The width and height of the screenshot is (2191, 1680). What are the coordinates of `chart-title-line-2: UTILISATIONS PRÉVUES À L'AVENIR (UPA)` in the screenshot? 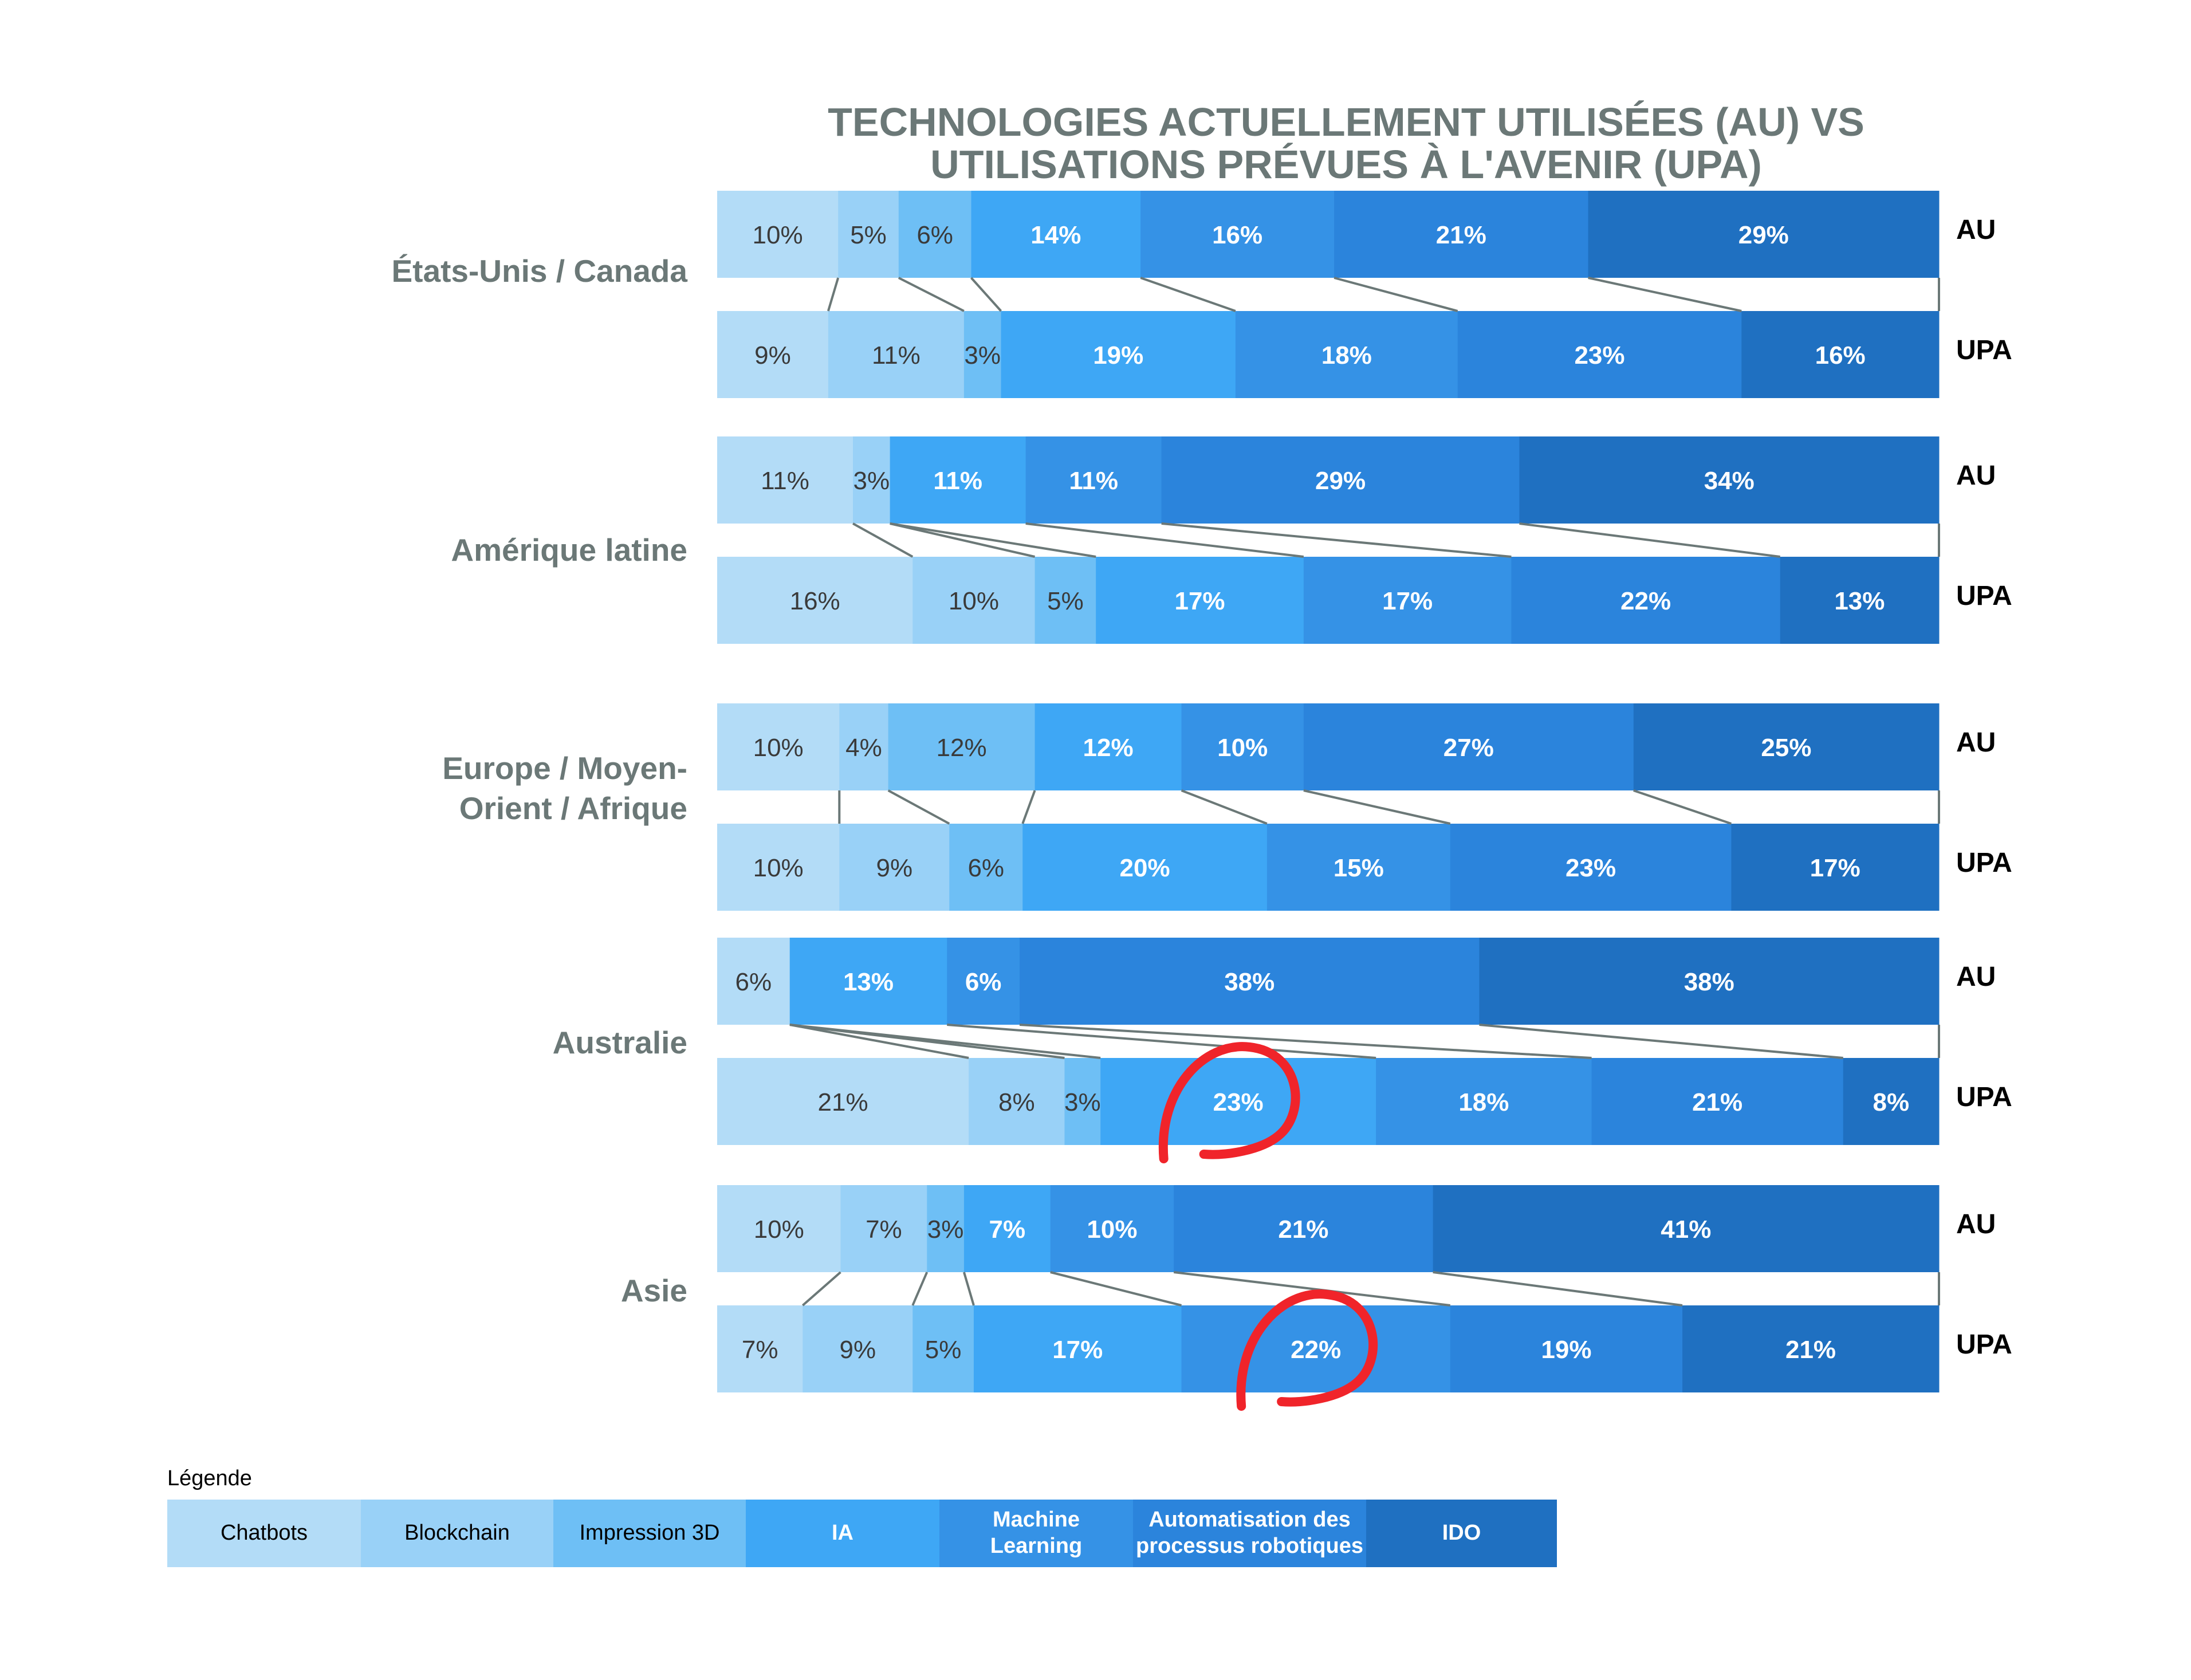 It's located at (1346, 165).